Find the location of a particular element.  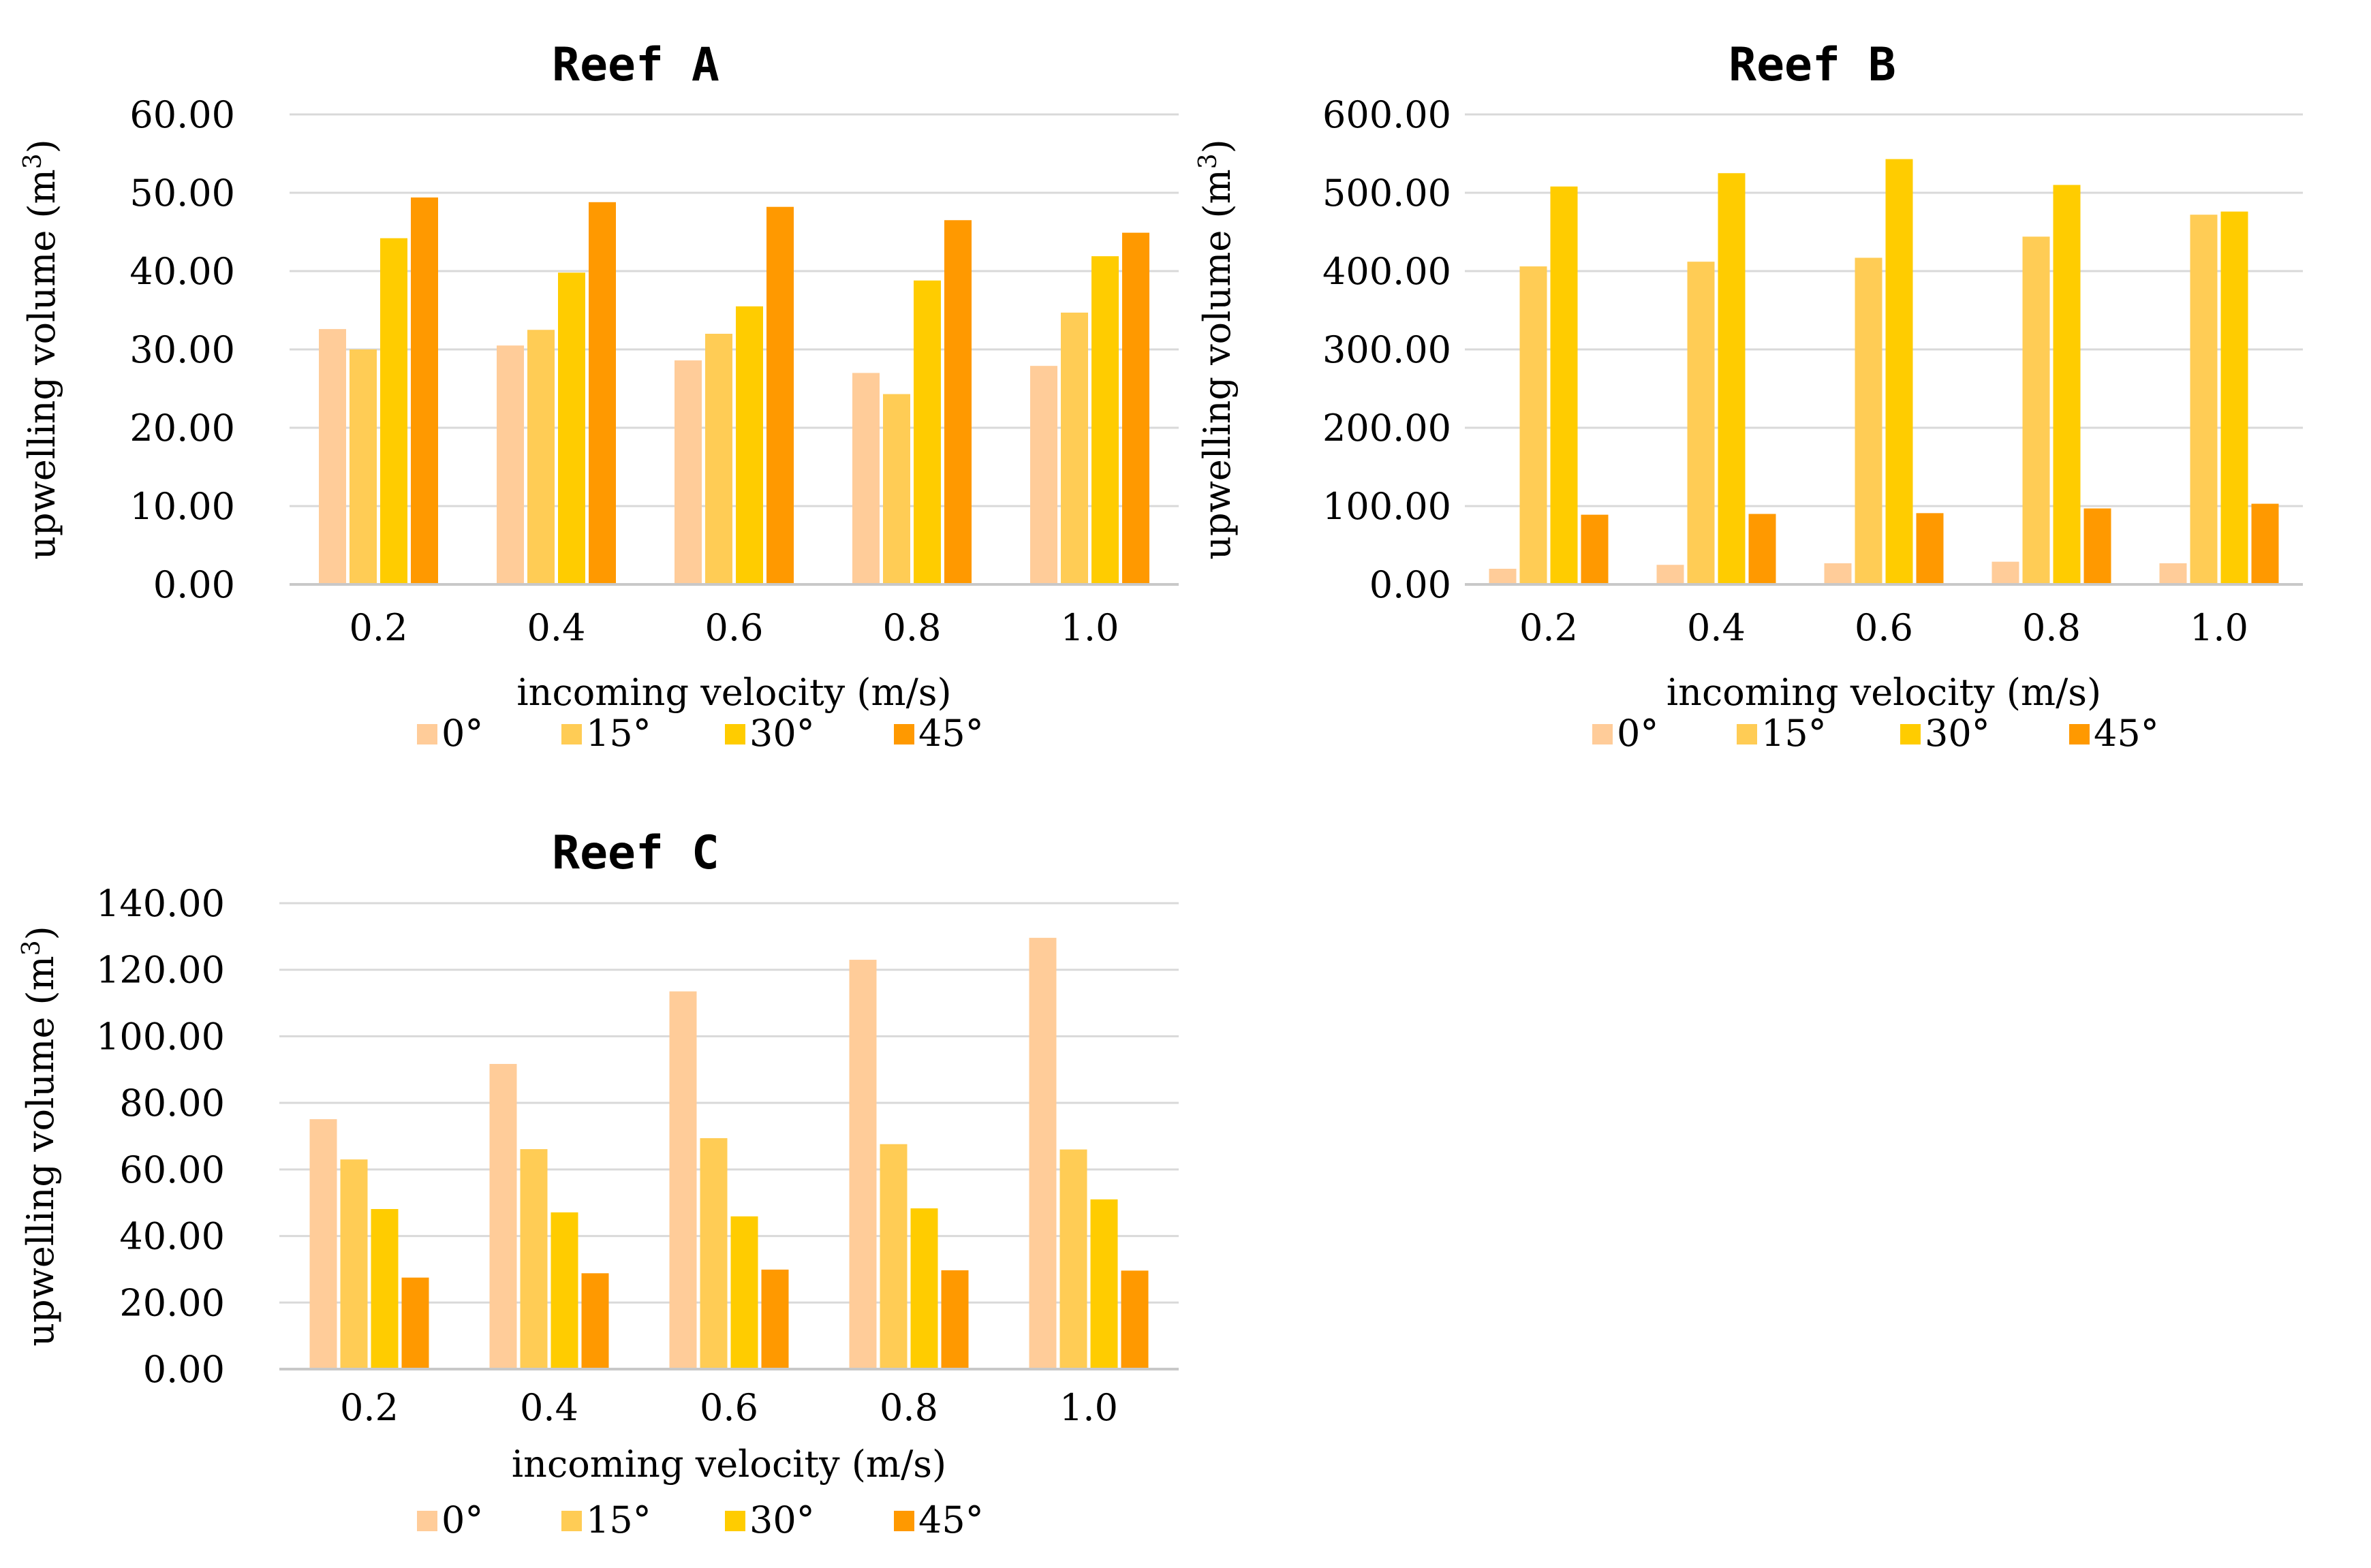

y-tick-label: 140.00 is located at coordinates (160, 903).